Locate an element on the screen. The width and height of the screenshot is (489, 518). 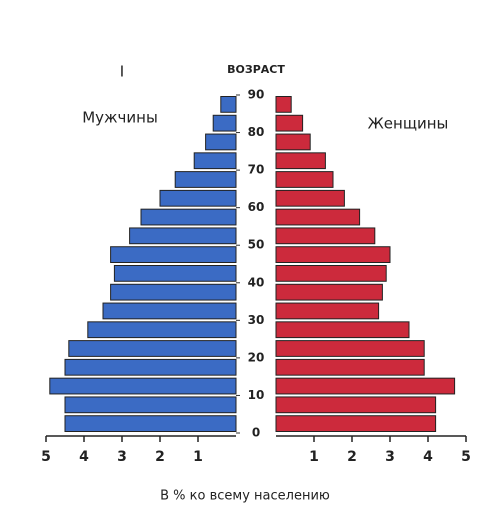
y-tick-label: 40 is located at coordinates (256, 282).